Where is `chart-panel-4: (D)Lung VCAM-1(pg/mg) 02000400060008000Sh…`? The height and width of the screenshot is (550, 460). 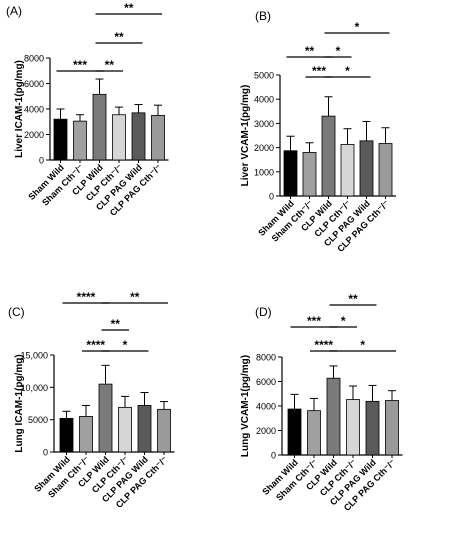 chart-panel-4: (D)Lung VCAM-1(pg/mg) 02000400060008000Sh… is located at coordinates (321, 402).